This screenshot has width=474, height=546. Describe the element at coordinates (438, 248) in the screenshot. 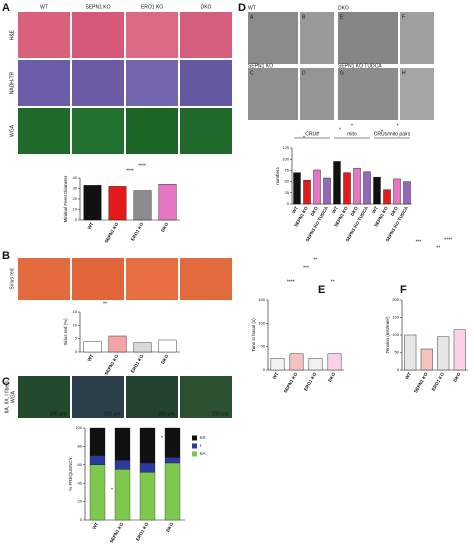

I see `significance: **` at that location.